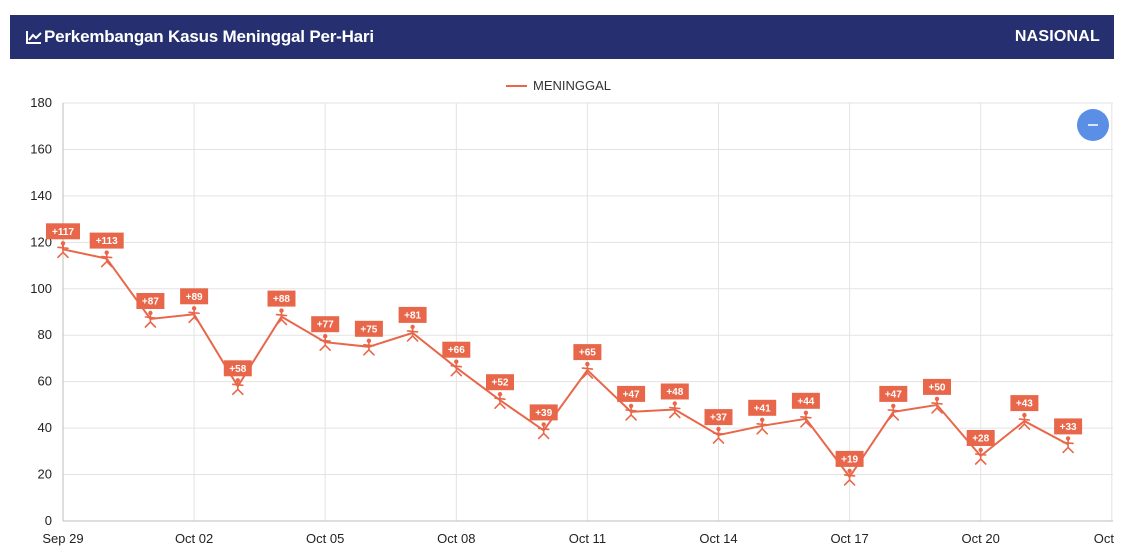 The image size is (1127, 558). I want to click on data-label: +75, so click(368, 329).